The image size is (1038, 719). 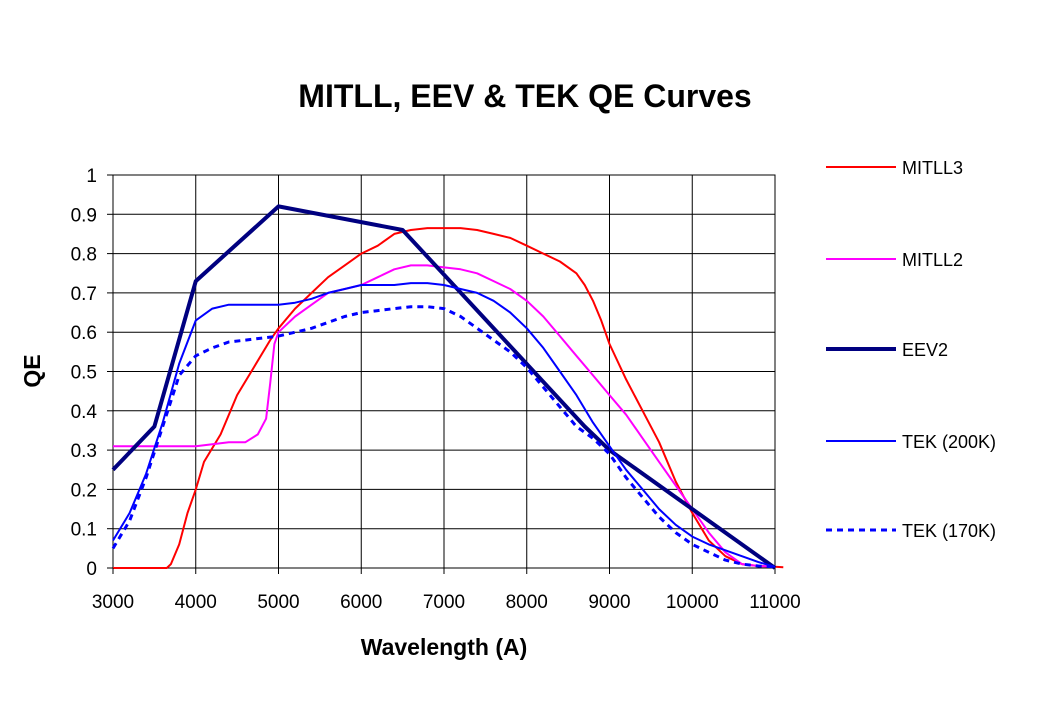 I want to click on legend: MITLL3 MITLL2 EEV2 TEK (200K) TEK (170K), so click(x=911, y=349).